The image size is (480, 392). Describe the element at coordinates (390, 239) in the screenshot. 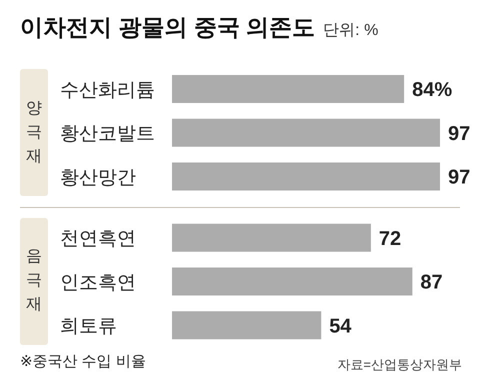

I see `data-label: 72` at that location.